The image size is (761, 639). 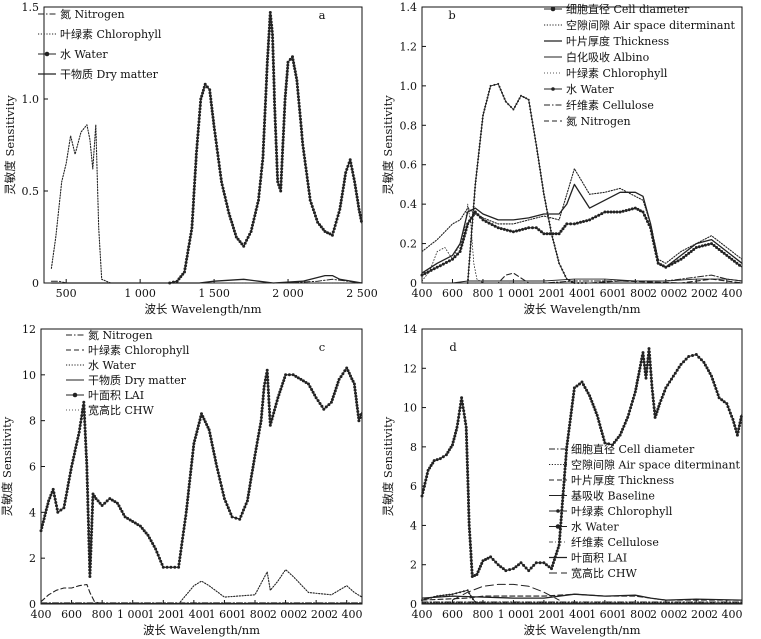 What do you see at coordinates (288, 293) in the screenshot?
I see `x-tick-label: 2 000` at bounding box center [288, 293].